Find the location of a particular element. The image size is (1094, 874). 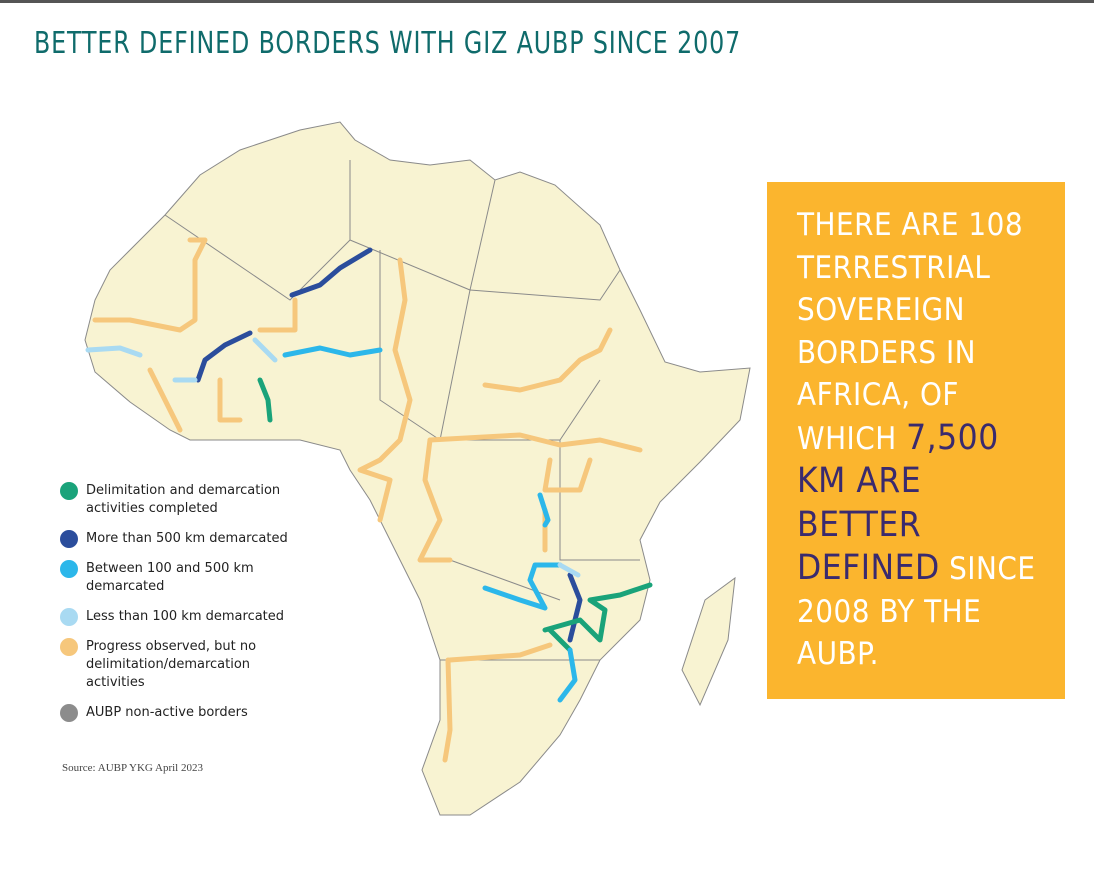

legend-label: Less than 100 km demarcated is located at coordinates (185, 616).